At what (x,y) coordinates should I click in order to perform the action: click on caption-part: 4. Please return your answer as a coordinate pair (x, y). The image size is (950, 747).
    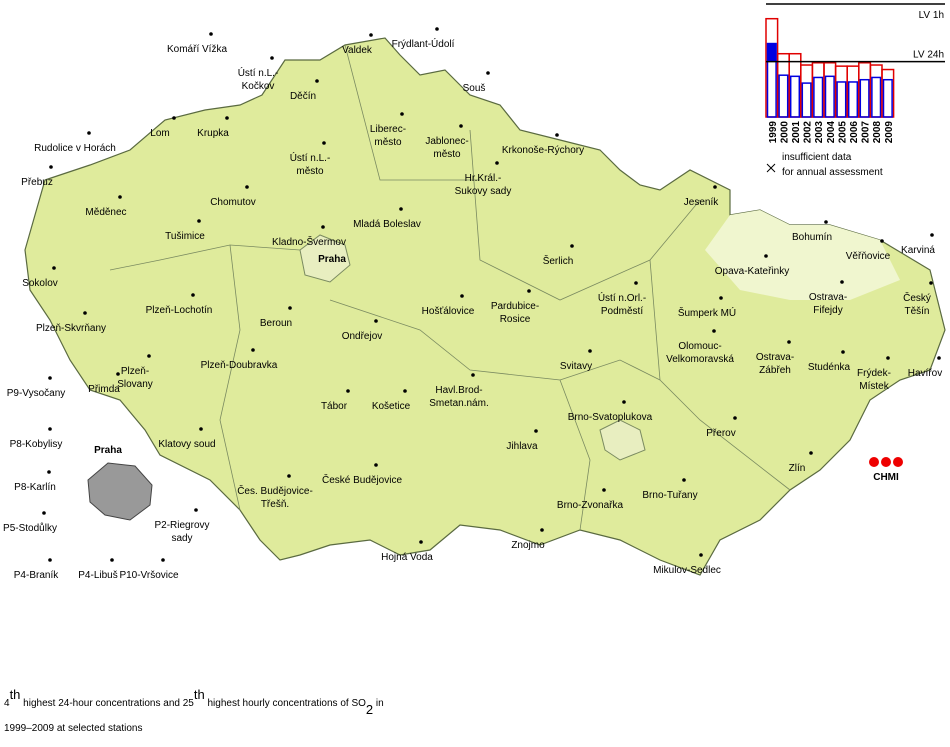
    Looking at the image, I should click on (7, 703).